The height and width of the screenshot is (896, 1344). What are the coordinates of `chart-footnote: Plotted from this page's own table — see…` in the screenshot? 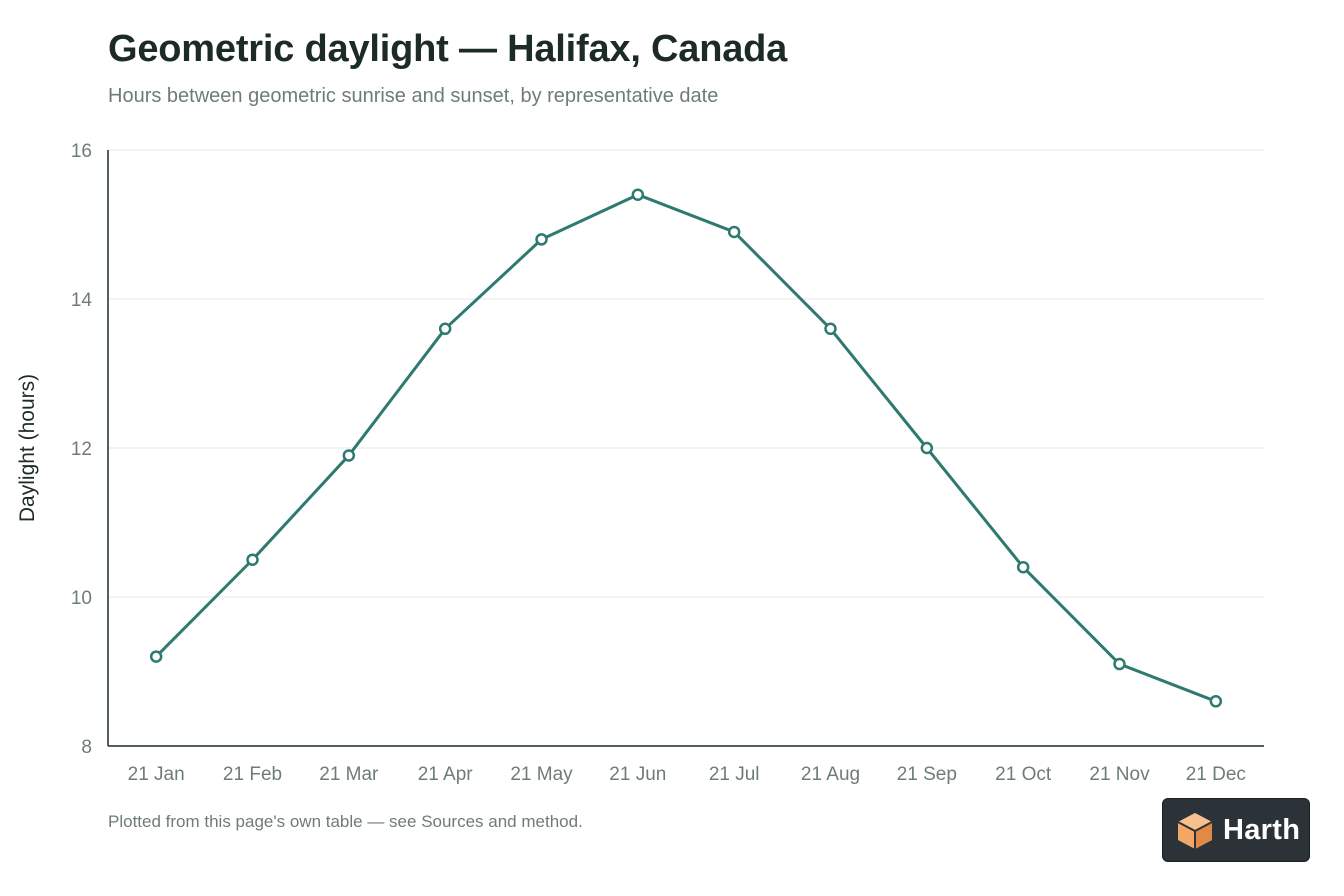 It's located at (345, 821).